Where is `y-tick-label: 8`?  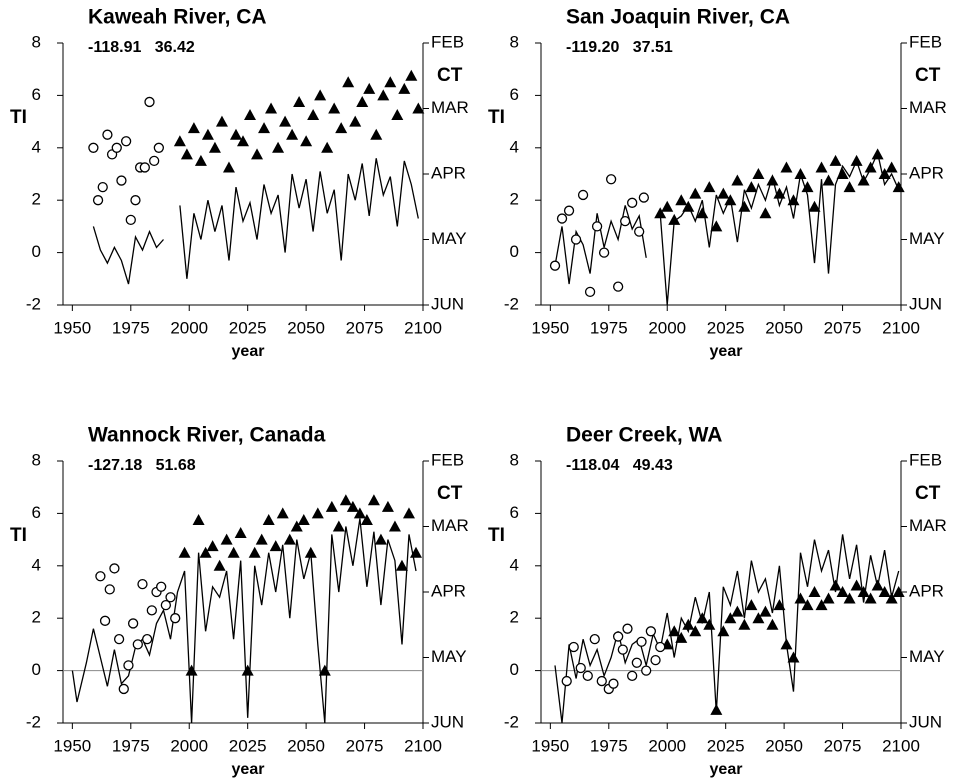
y-tick-label: 8 is located at coordinates (514, 41).